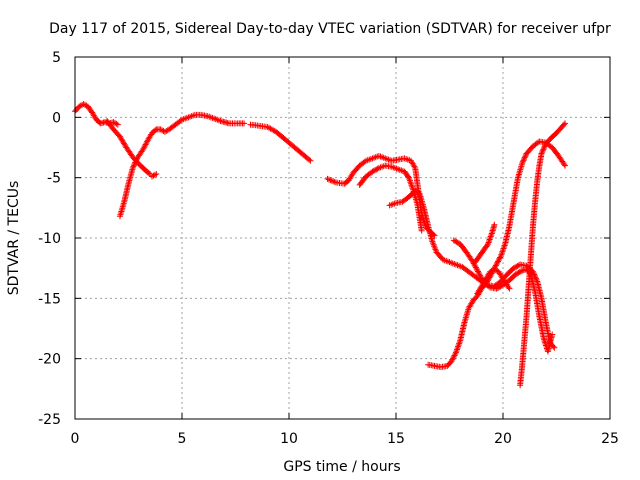 This screenshot has width=640, height=480. What do you see at coordinates (56, 118) in the screenshot?
I see `y-tick-label: 0` at bounding box center [56, 118].